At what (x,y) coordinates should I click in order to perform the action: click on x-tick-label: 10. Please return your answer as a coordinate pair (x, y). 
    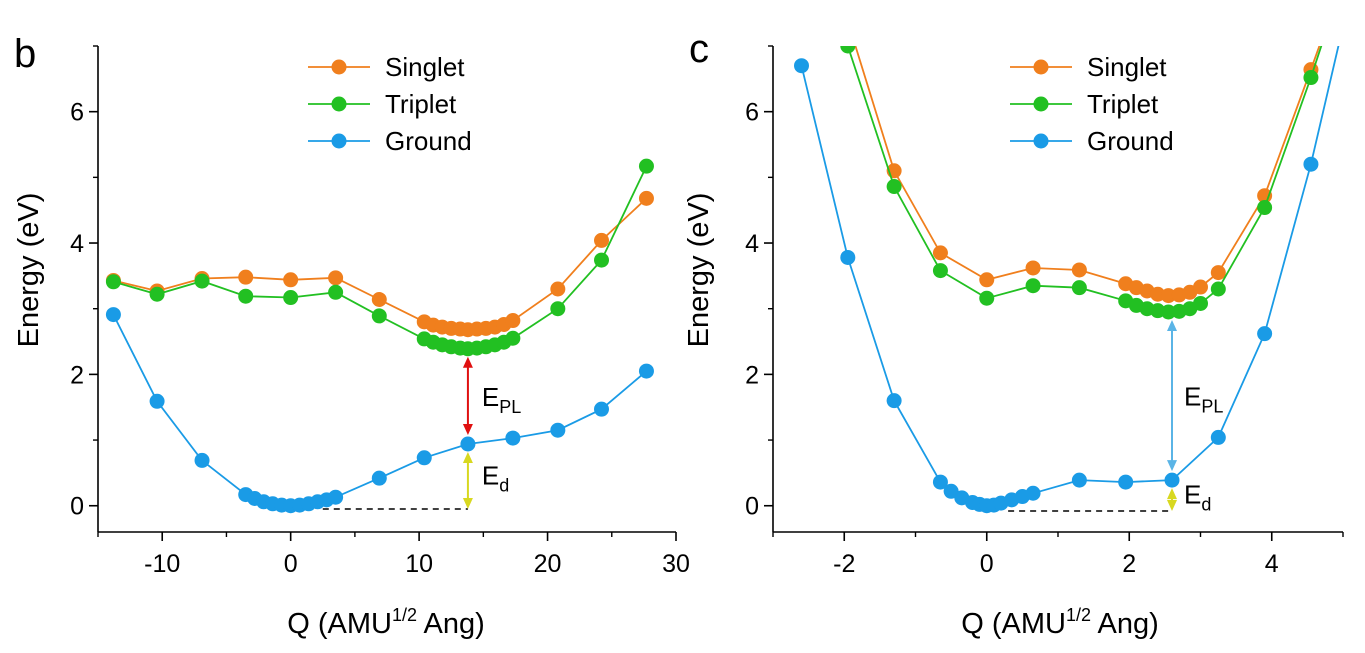
    Looking at the image, I should click on (419, 564).